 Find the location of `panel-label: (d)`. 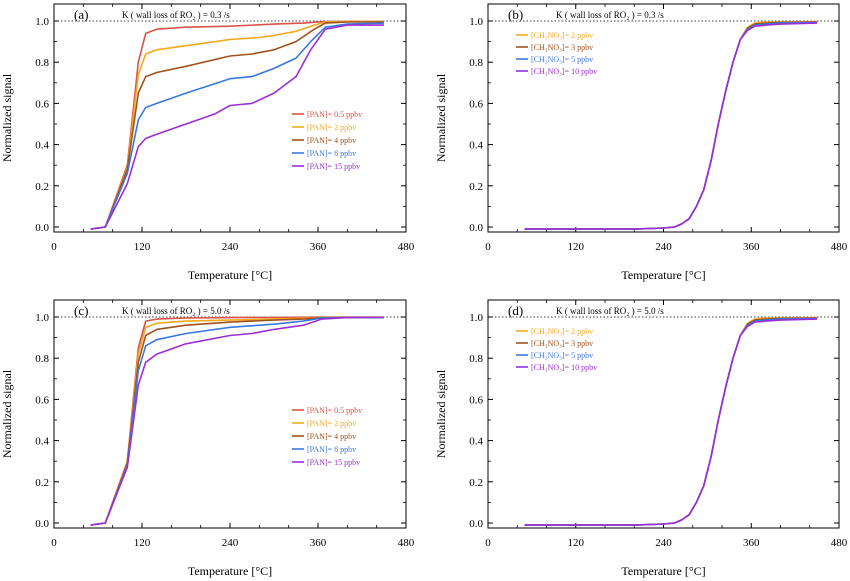

panel-label: (d) is located at coordinates (515, 310).